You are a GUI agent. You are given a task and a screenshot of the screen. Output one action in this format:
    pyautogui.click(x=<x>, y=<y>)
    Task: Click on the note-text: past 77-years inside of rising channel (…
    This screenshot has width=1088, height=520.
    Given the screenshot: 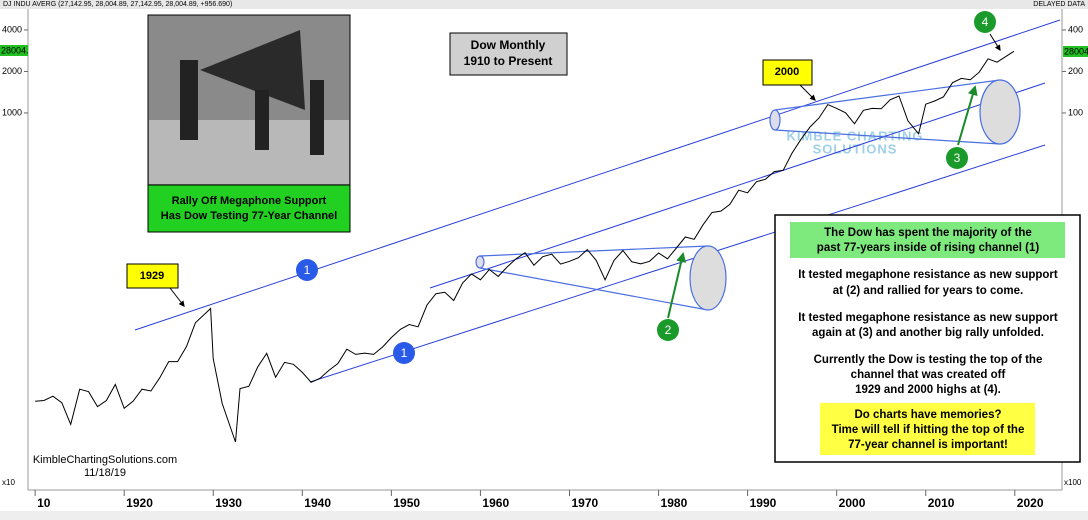 What is the action you would take?
    pyautogui.click(x=928, y=248)
    